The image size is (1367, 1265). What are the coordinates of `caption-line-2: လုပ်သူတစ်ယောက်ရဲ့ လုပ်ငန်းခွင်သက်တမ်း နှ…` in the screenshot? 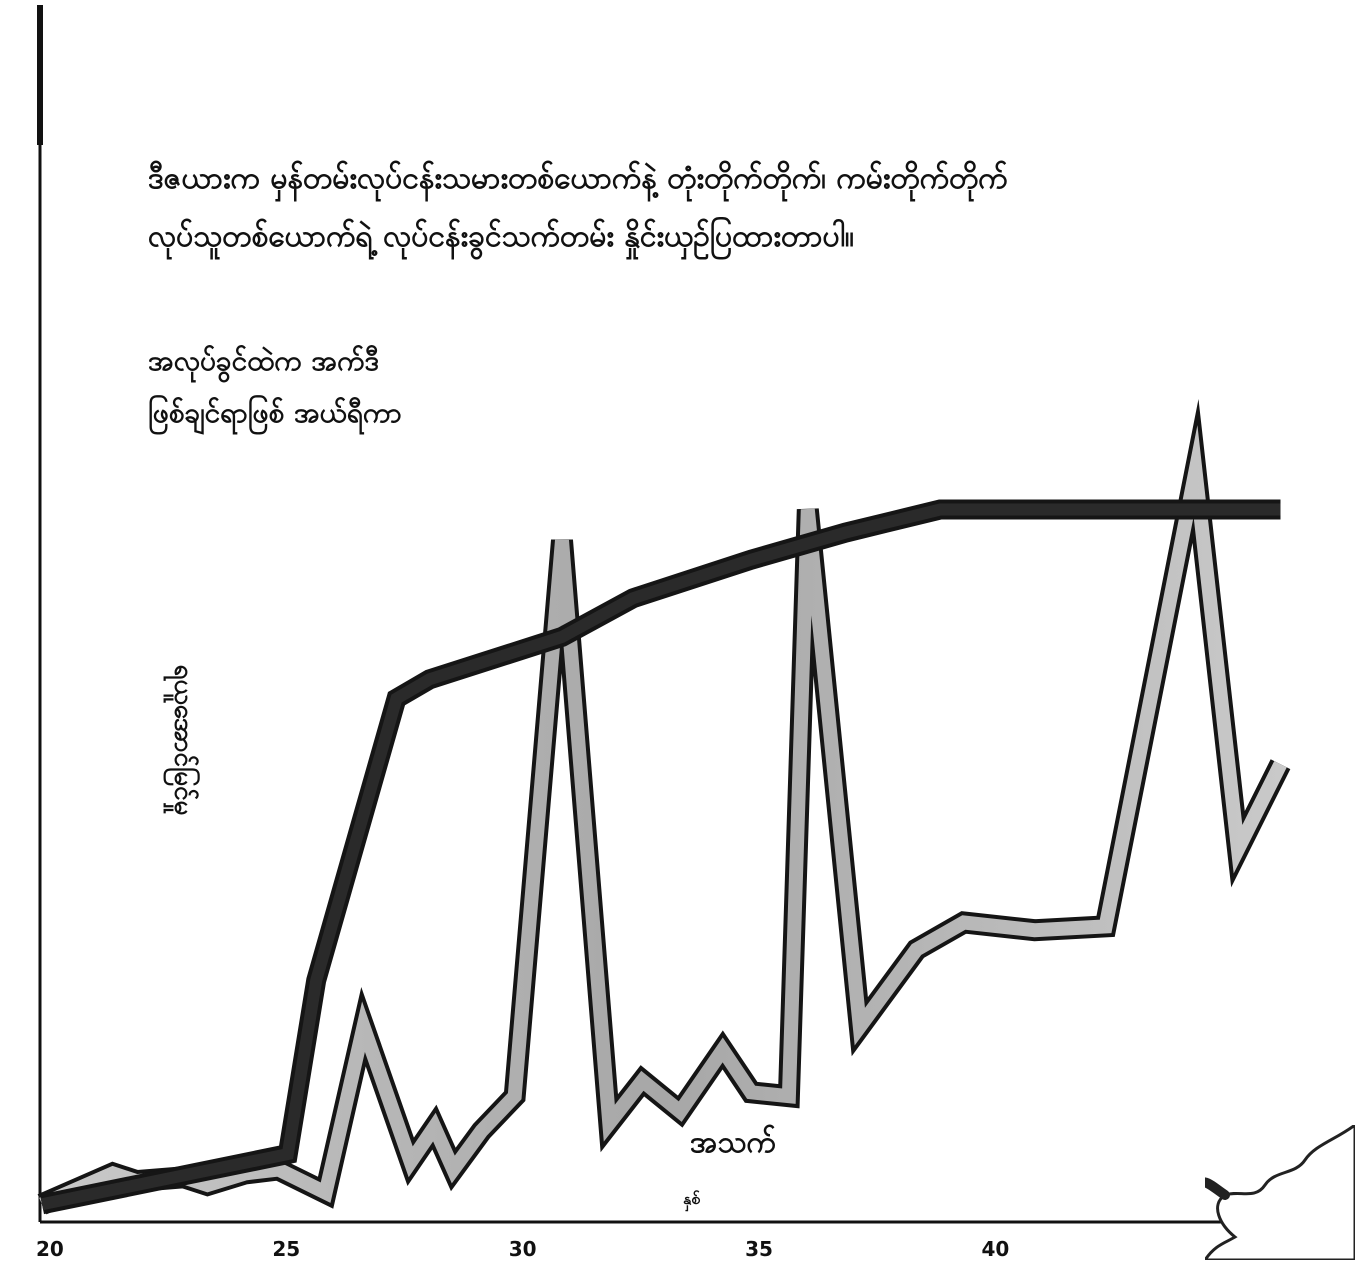 It's located at (501, 236).